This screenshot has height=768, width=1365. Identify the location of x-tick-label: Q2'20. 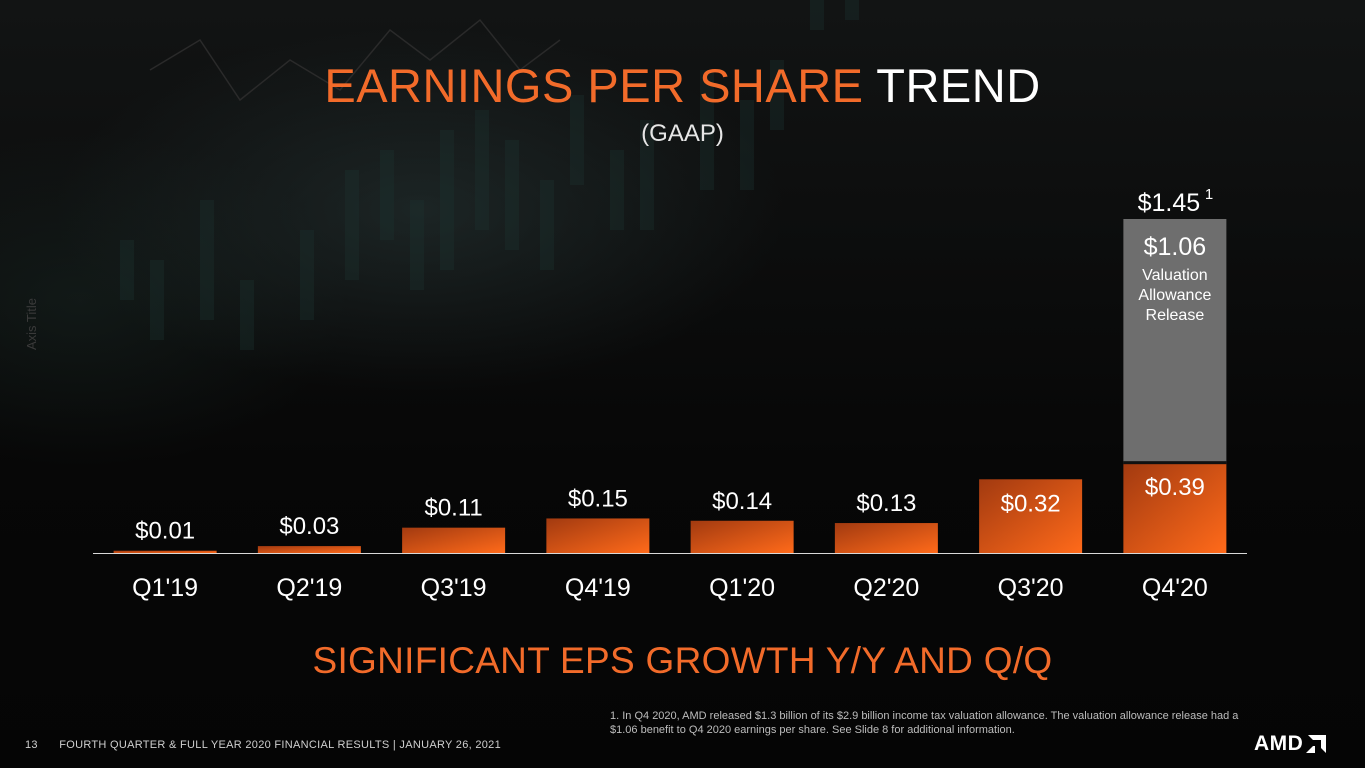
(886, 588).